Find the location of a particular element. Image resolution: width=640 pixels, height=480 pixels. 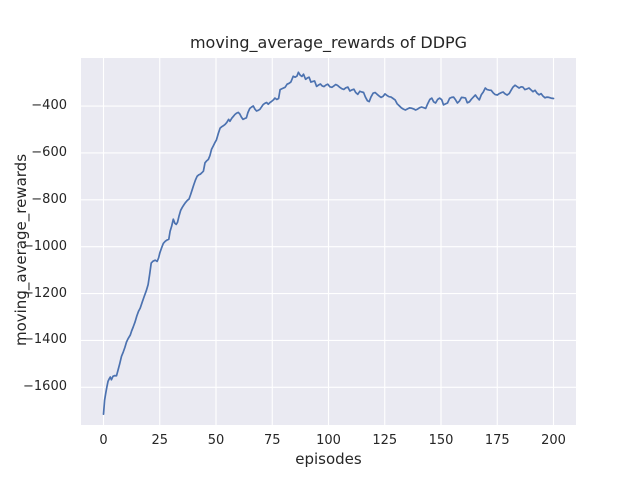

y-tick-label: −400 is located at coordinates (49, 106).